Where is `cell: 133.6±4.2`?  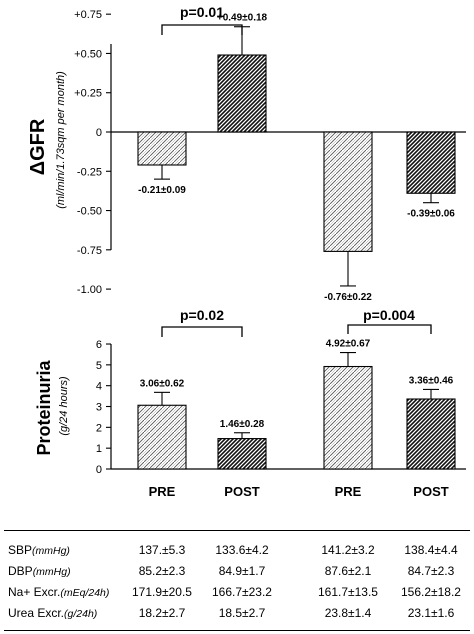
cell: 133.6±4.2 is located at coordinates (242, 550).